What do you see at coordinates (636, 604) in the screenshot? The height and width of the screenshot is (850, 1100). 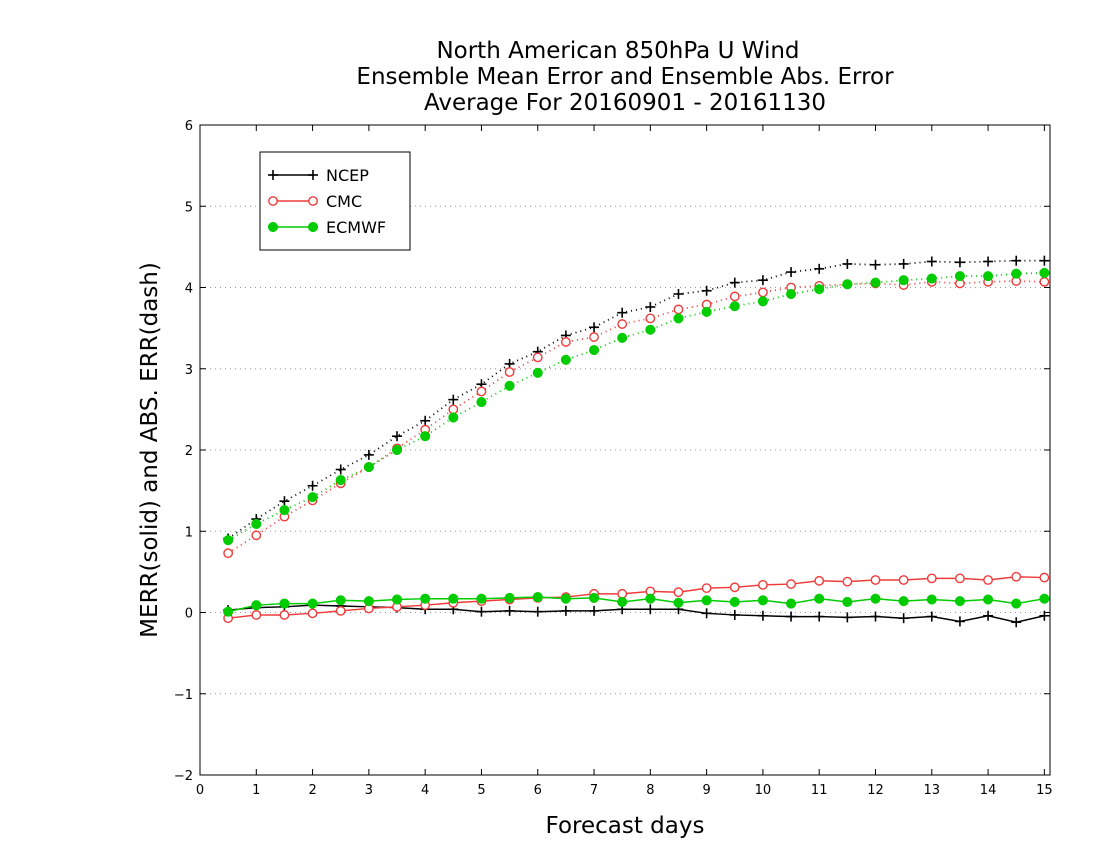 I see `series-ecmwf-merr` at bounding box center [636, 604].